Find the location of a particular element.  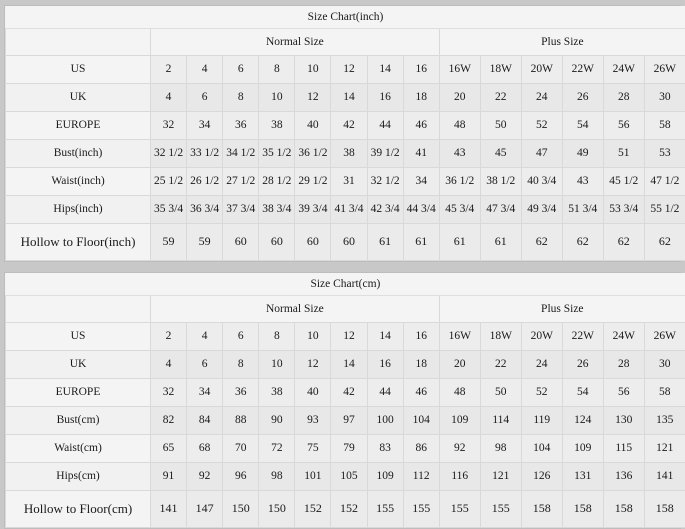

table-cell: 42 3/4 is located at coordinates (385, 209).